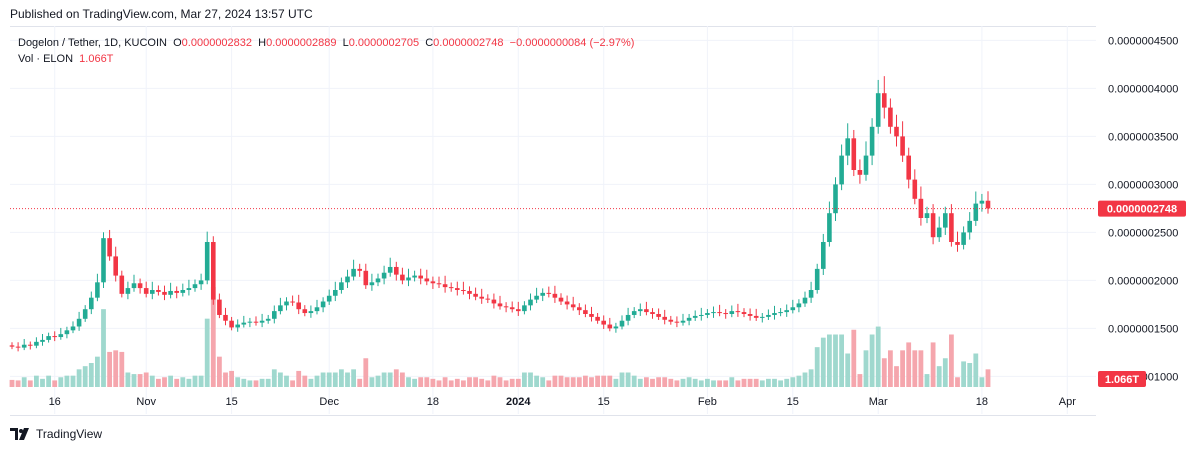  I want to click on legend-high-label: H, so click(262, 43).